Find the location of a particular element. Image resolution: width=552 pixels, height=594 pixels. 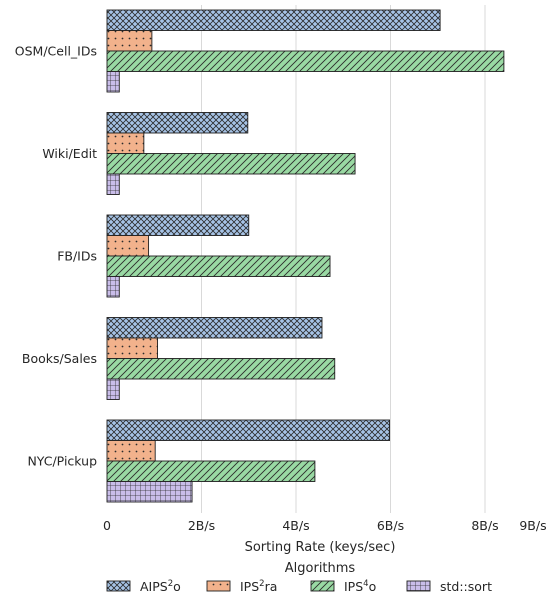

legend-item: std::sort is located at coordinates (449, 586).